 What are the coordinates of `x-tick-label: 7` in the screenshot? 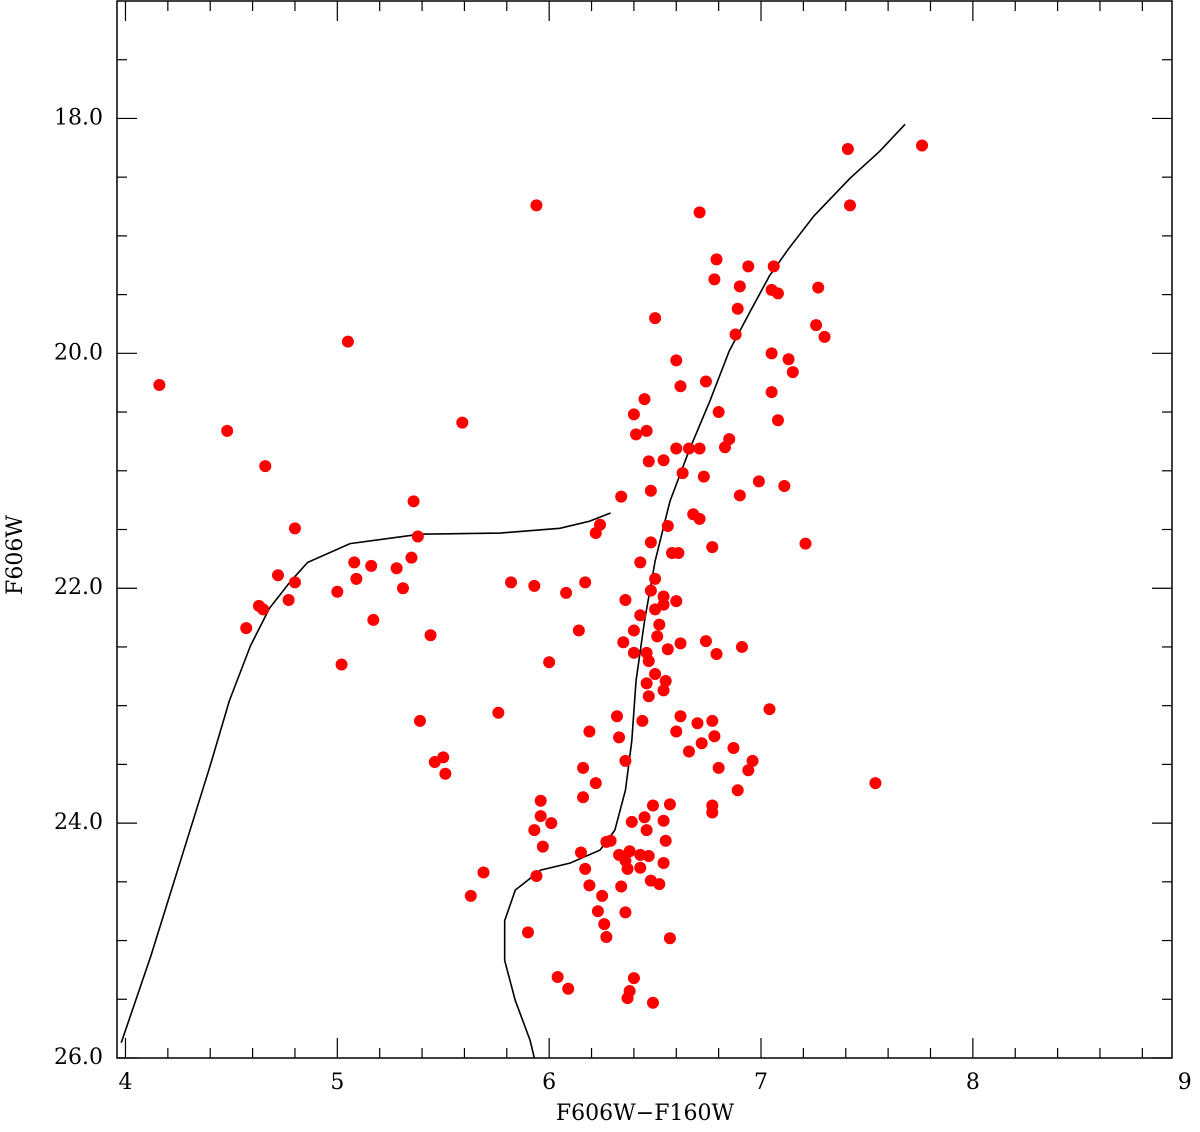 It's located at (761, 1082).